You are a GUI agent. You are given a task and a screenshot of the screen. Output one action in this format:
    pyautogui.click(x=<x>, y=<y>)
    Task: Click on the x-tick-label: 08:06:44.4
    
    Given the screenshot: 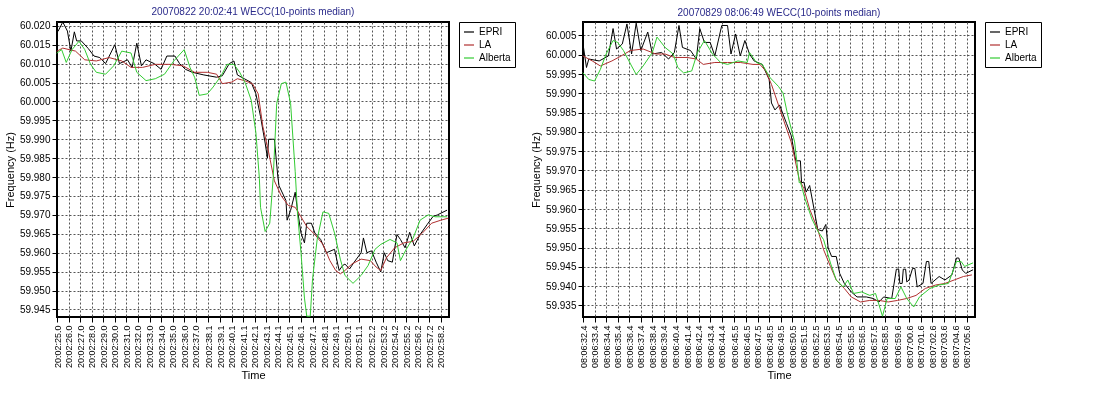 What is the action you would take?
    pyautogui.click(x=722, y=347)
    